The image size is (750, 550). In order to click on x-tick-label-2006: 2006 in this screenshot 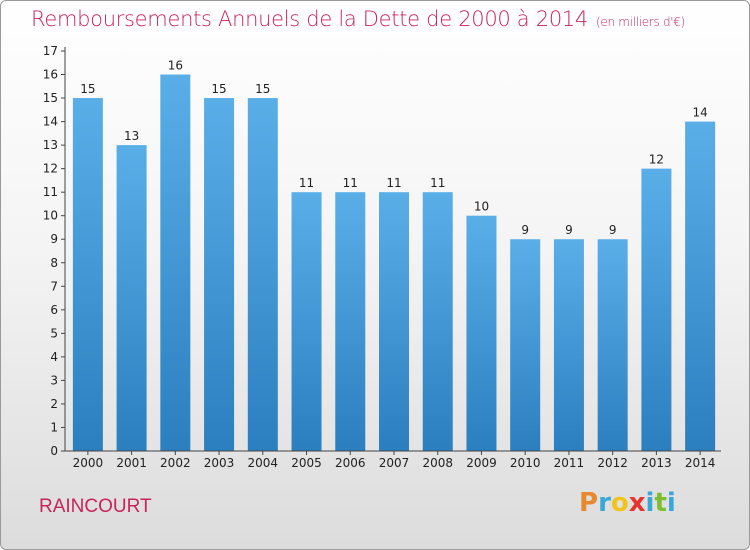, I will do `click(350, 463)`.